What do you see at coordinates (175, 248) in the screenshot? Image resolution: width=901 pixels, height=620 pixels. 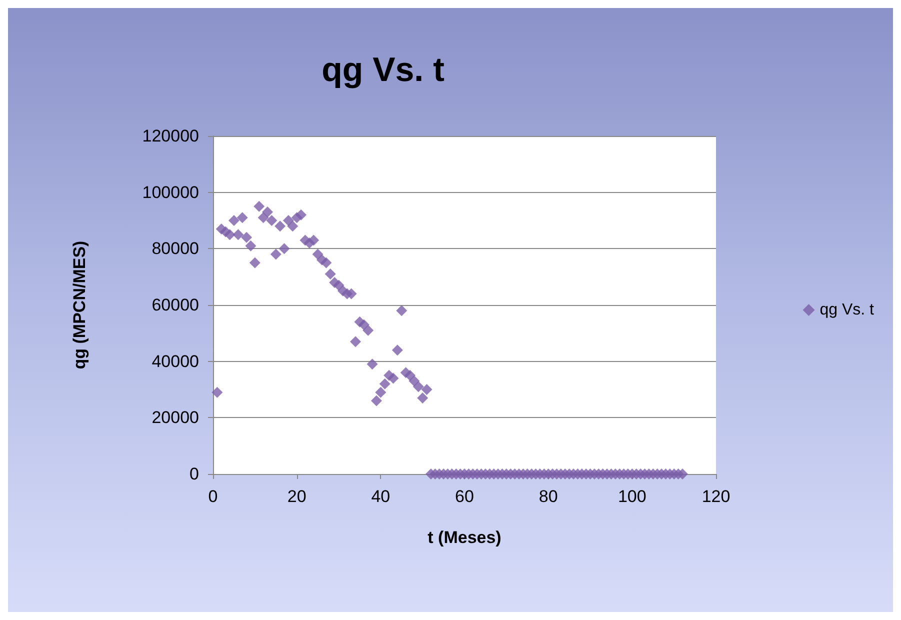 I see `y-tick-label: 80000` at bounding box center [175, 248].